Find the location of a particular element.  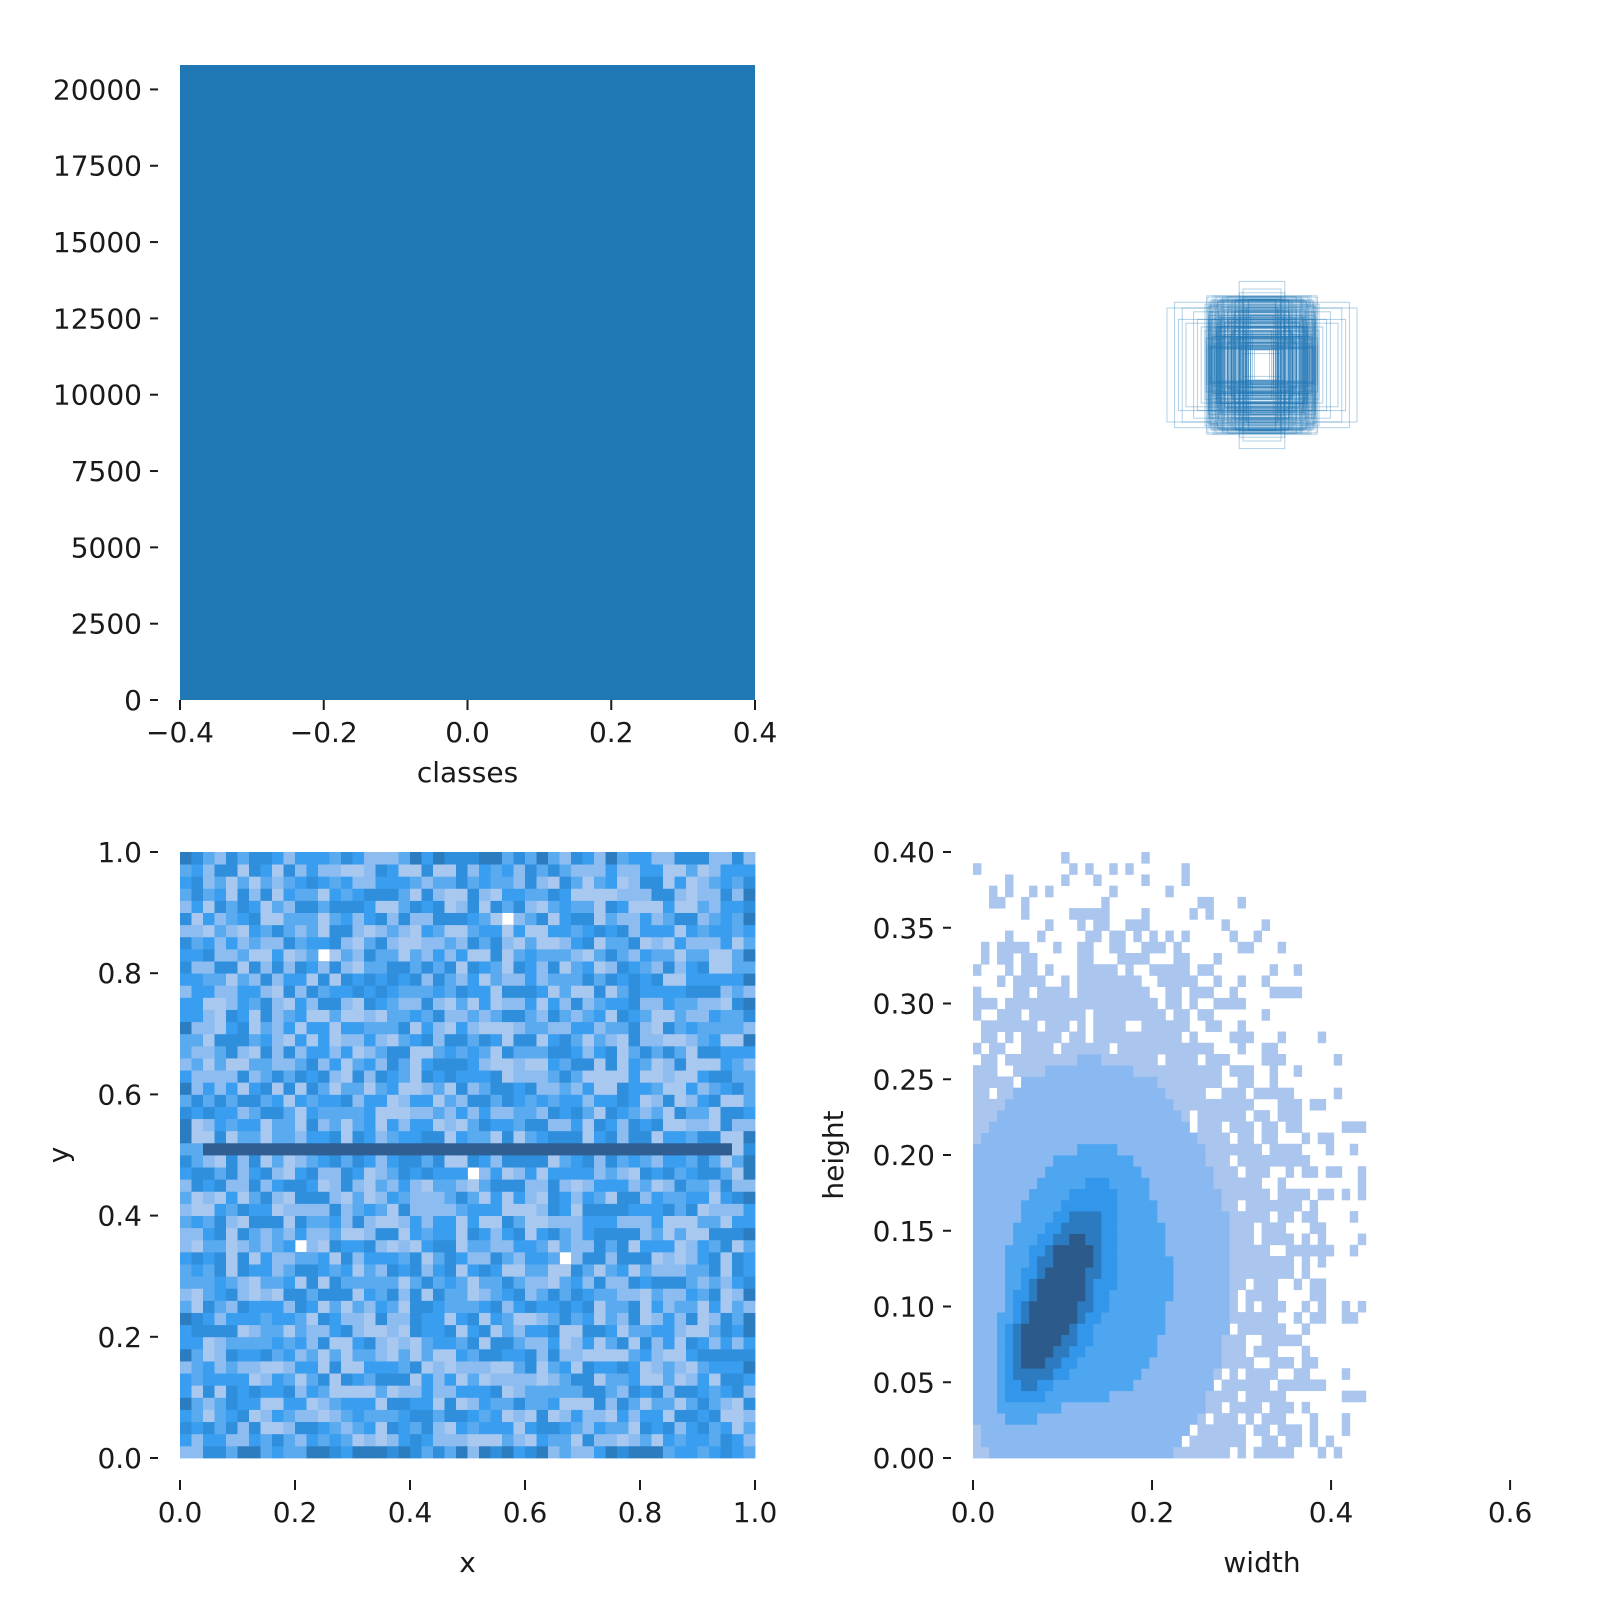

box-outline is located at coordinates (1262, 365).